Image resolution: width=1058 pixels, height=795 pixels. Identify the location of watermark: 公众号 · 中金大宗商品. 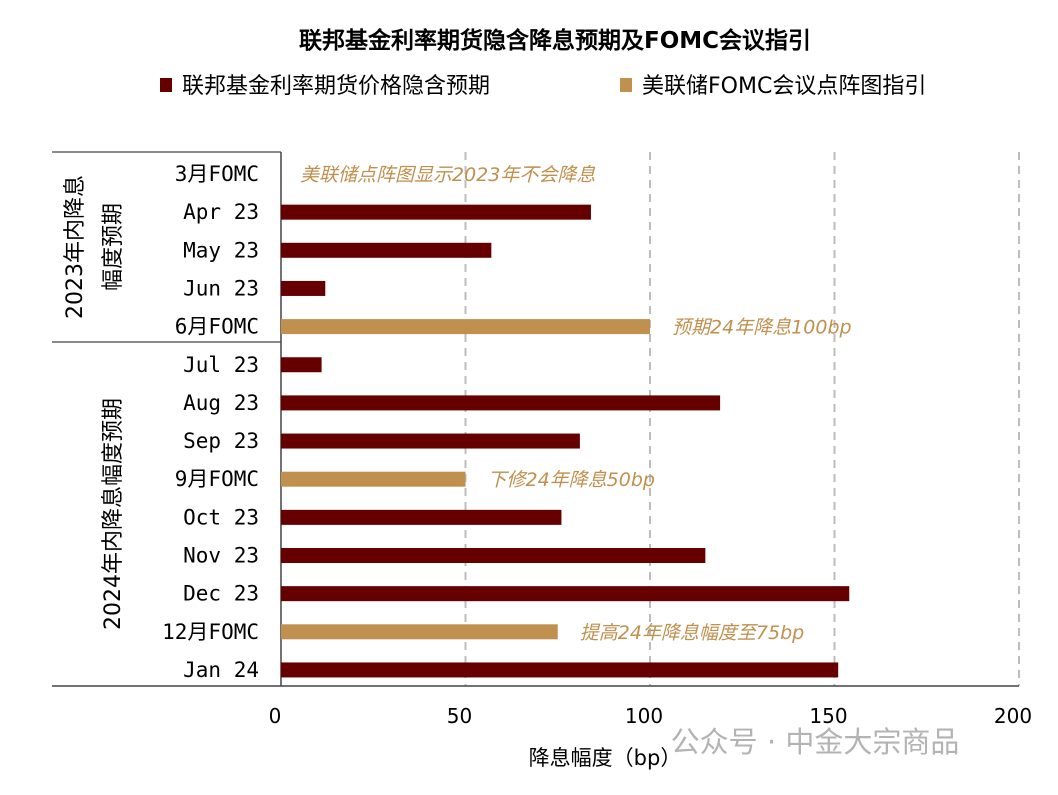
(815, 742).